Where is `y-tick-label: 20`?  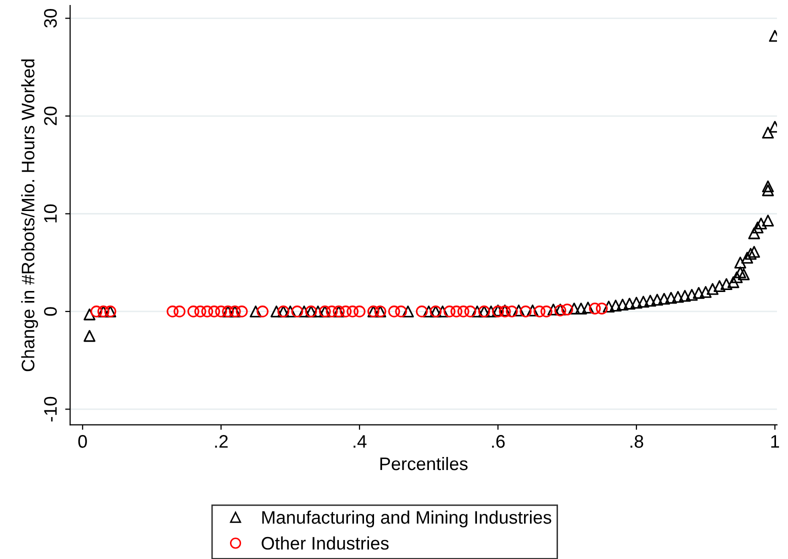 y-tick-label: 20 is located at coordinates (50, 116).